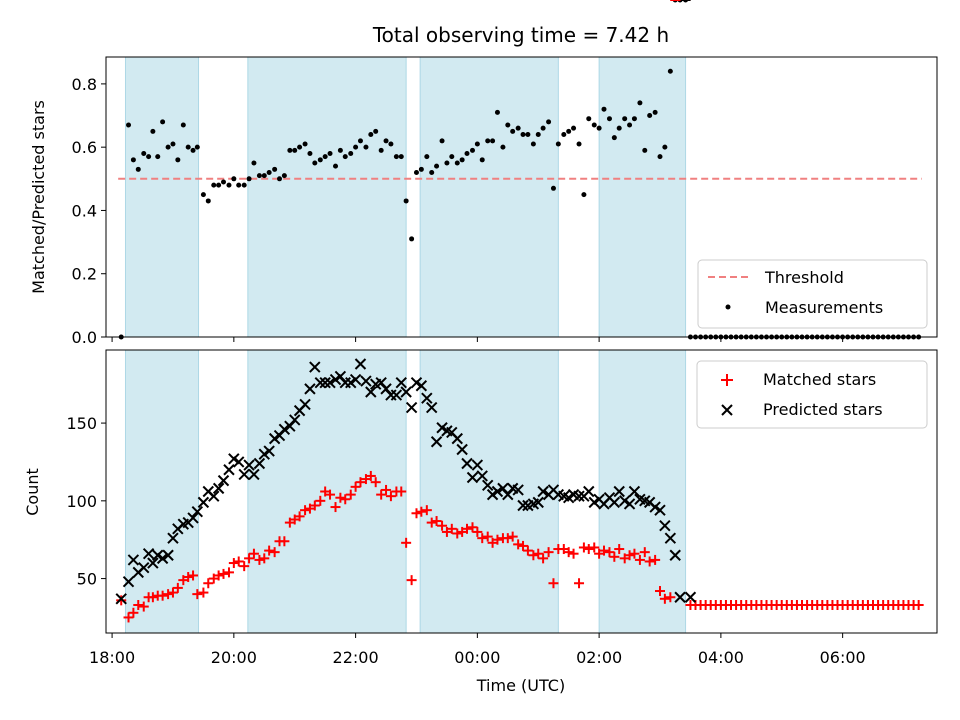 The image size is (960, 720). Describe the element at coordinates (520, 35) in the screenshot. I see `chart-title: Total observing time = 7.42 h` at that location.